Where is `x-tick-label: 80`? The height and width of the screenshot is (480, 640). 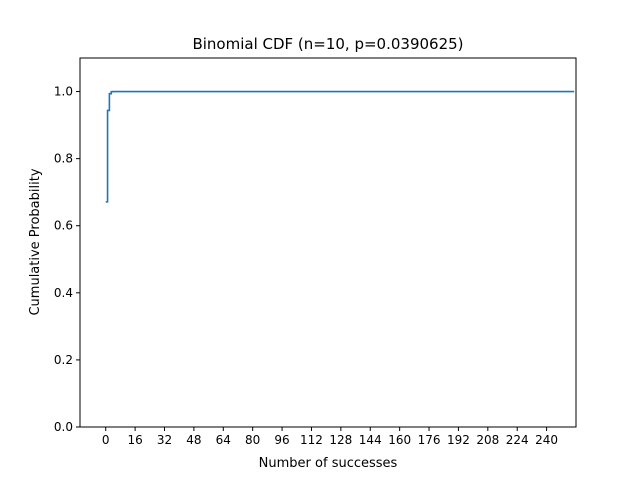 x-tick-label: 80 is located at coordinates (252, 440).